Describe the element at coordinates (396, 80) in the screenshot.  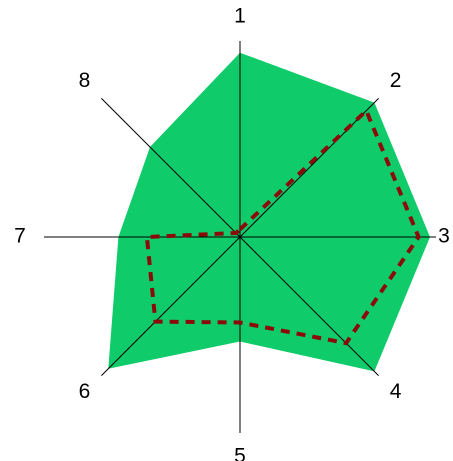
I see `category-label: 2` at that location.